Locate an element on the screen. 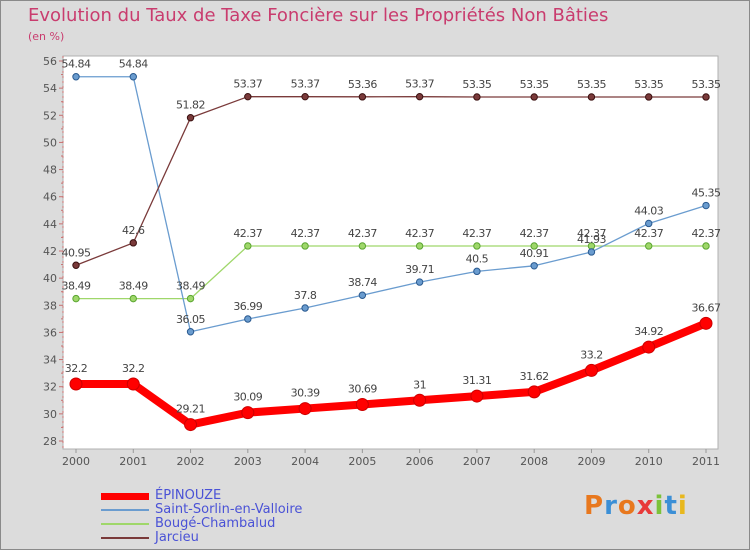 The image size is (750, 550). legend-label: ÉPINOUZE is located at coordinates (188, 495).